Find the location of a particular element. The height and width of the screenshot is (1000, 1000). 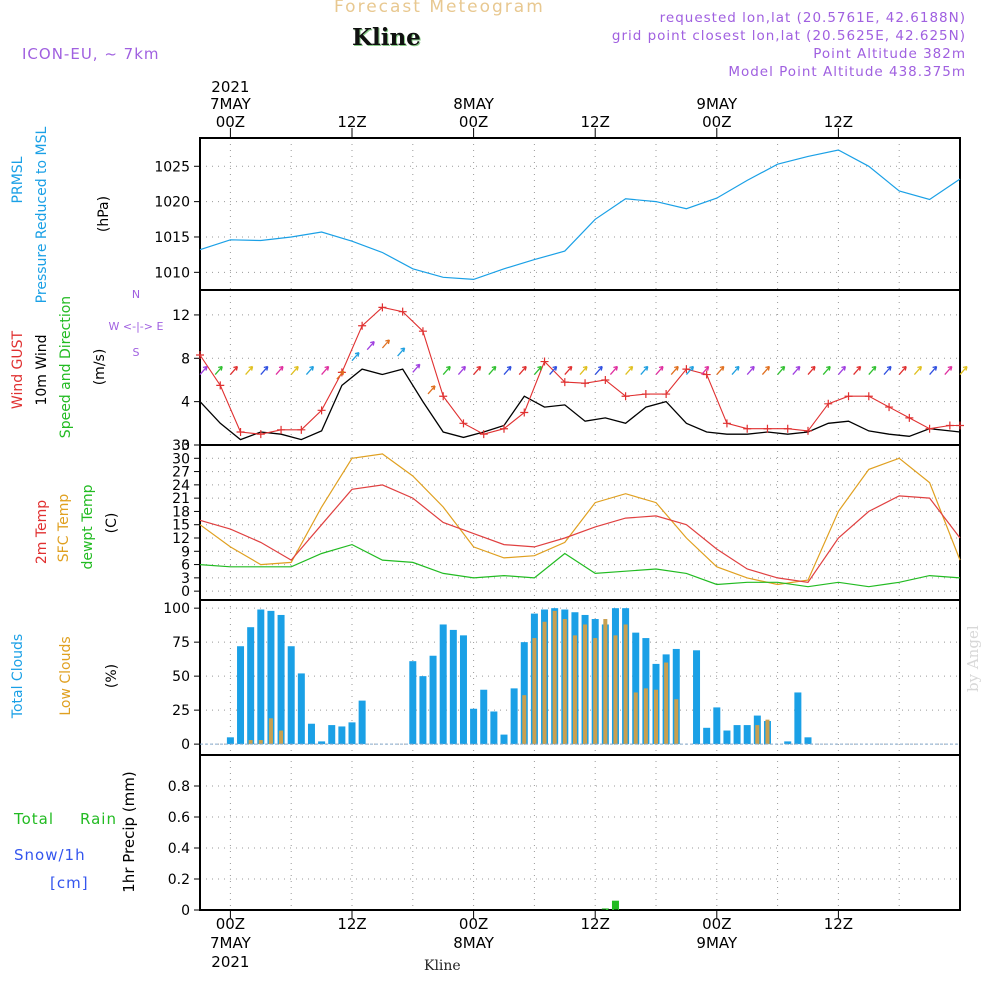

panel-frame-precip is located at coordinates (580, 832).